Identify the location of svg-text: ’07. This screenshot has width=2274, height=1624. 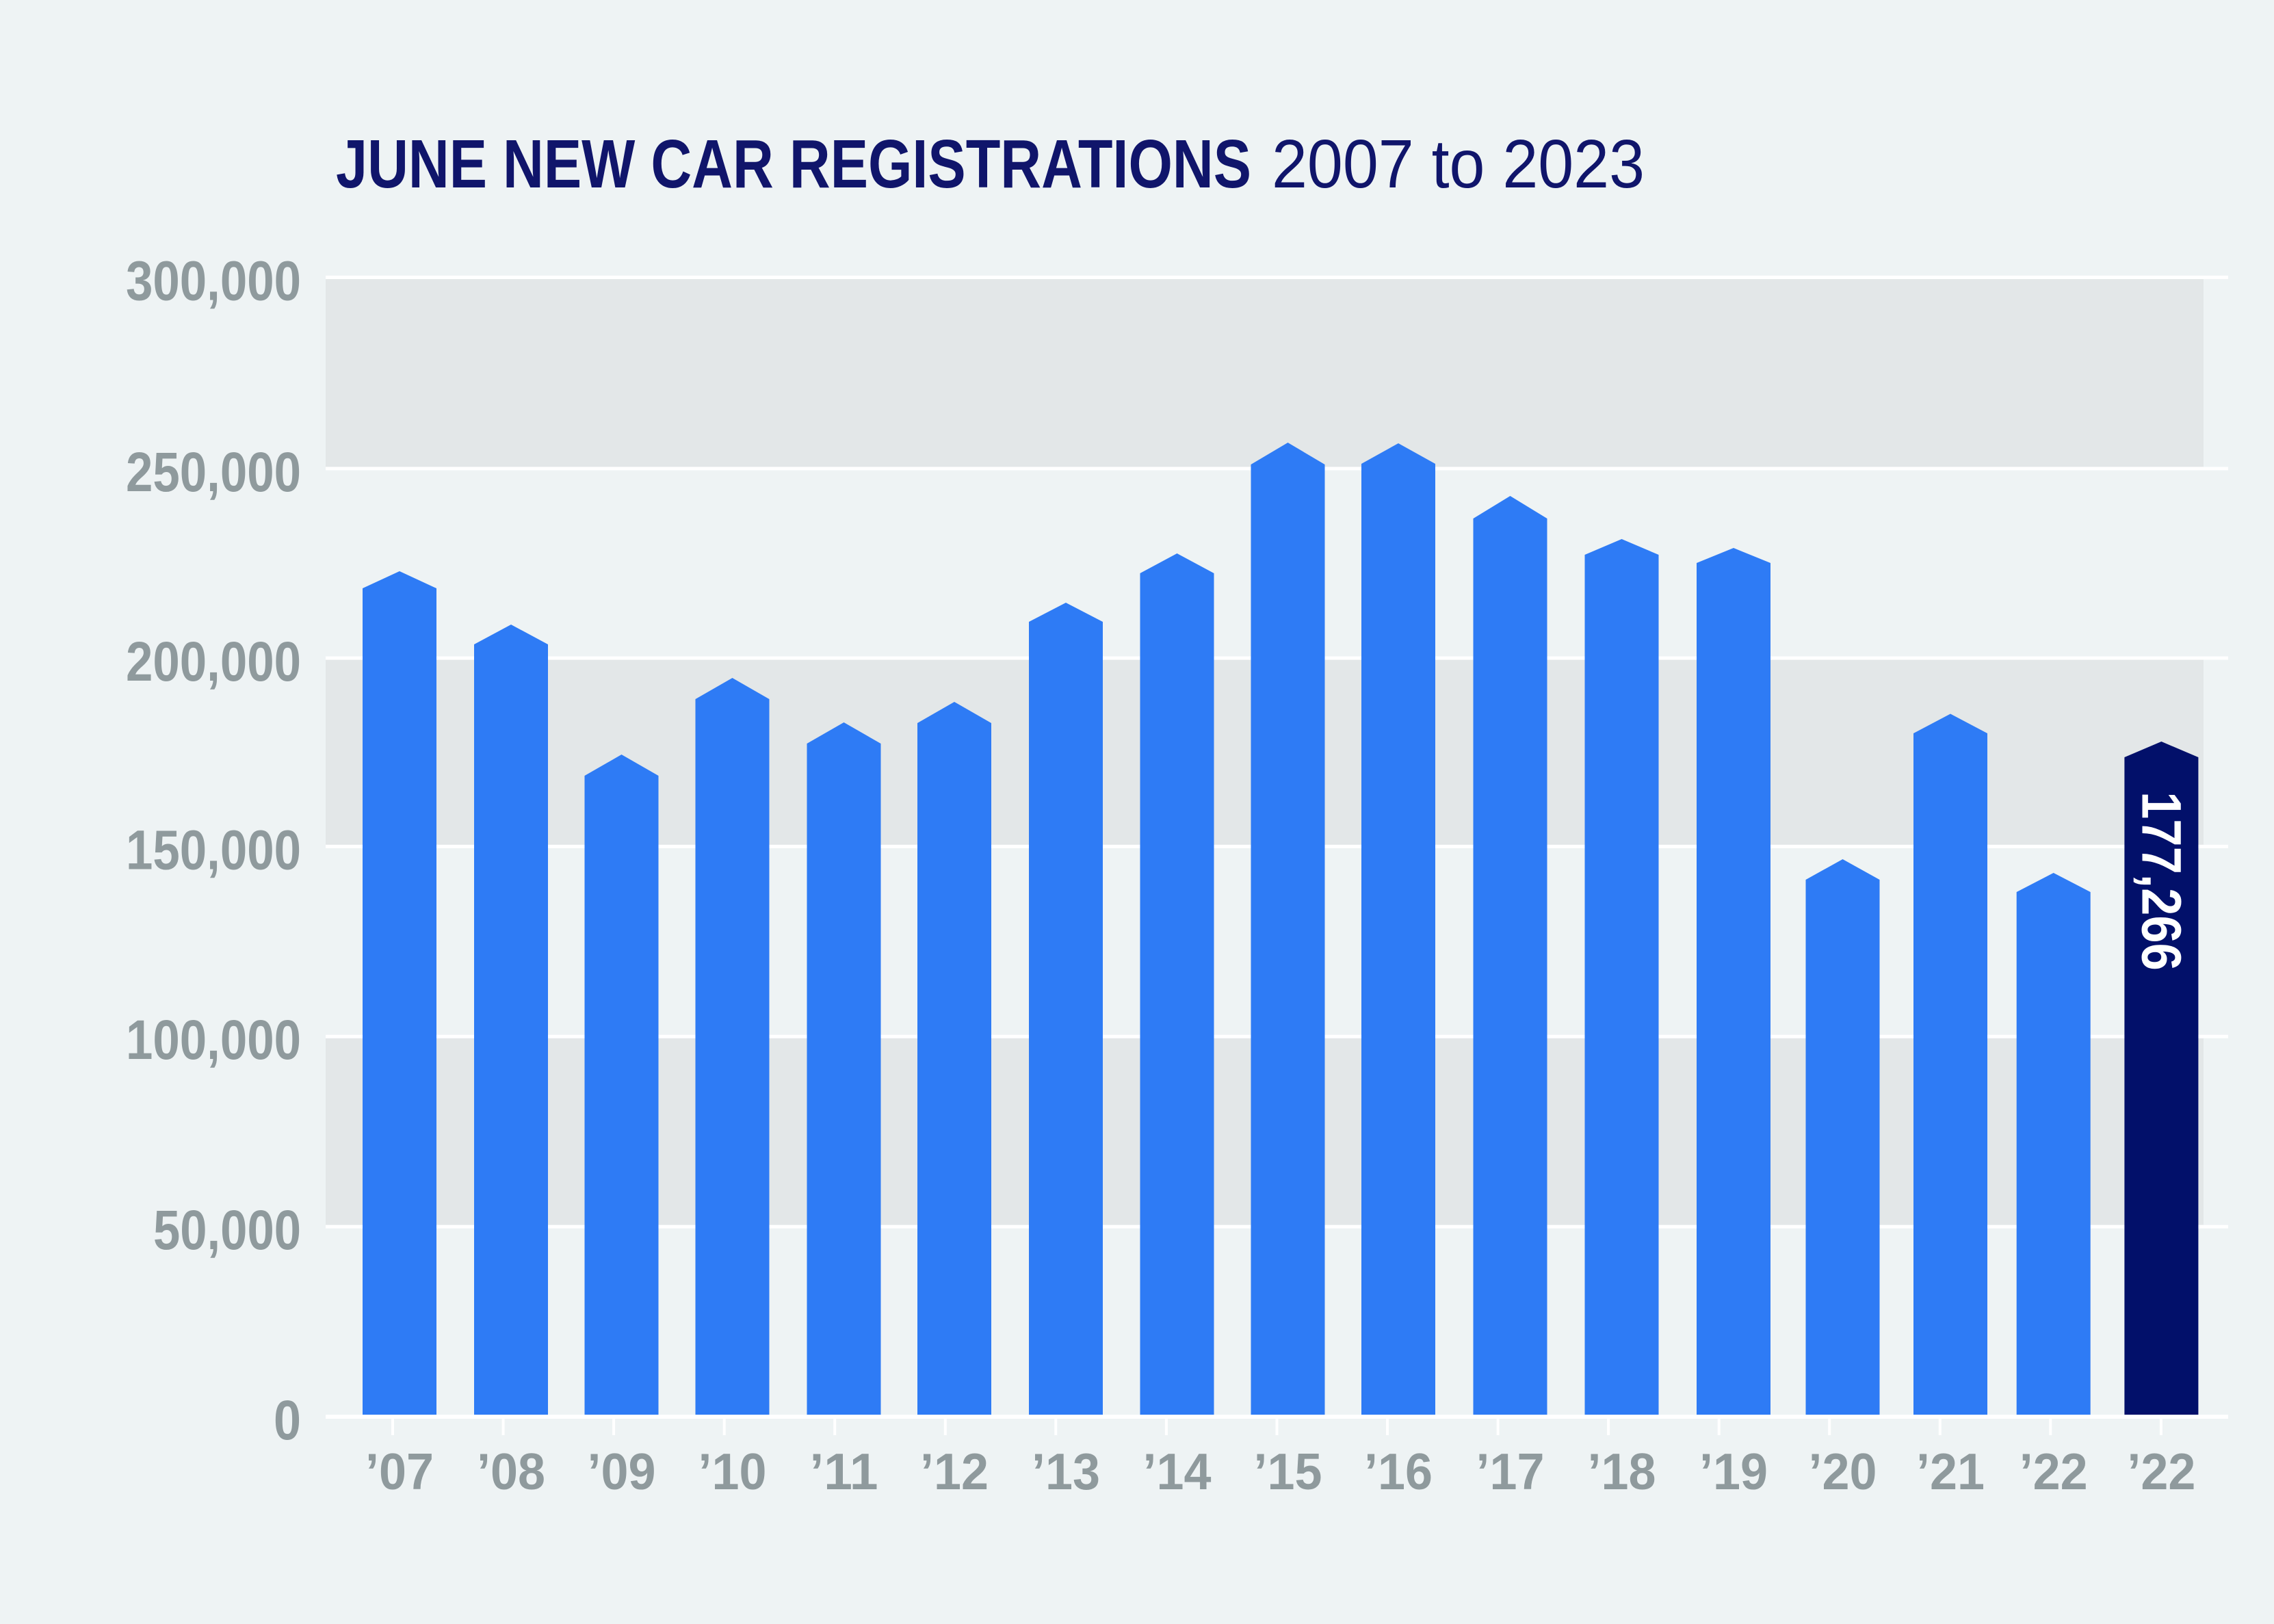
(399, 1472).